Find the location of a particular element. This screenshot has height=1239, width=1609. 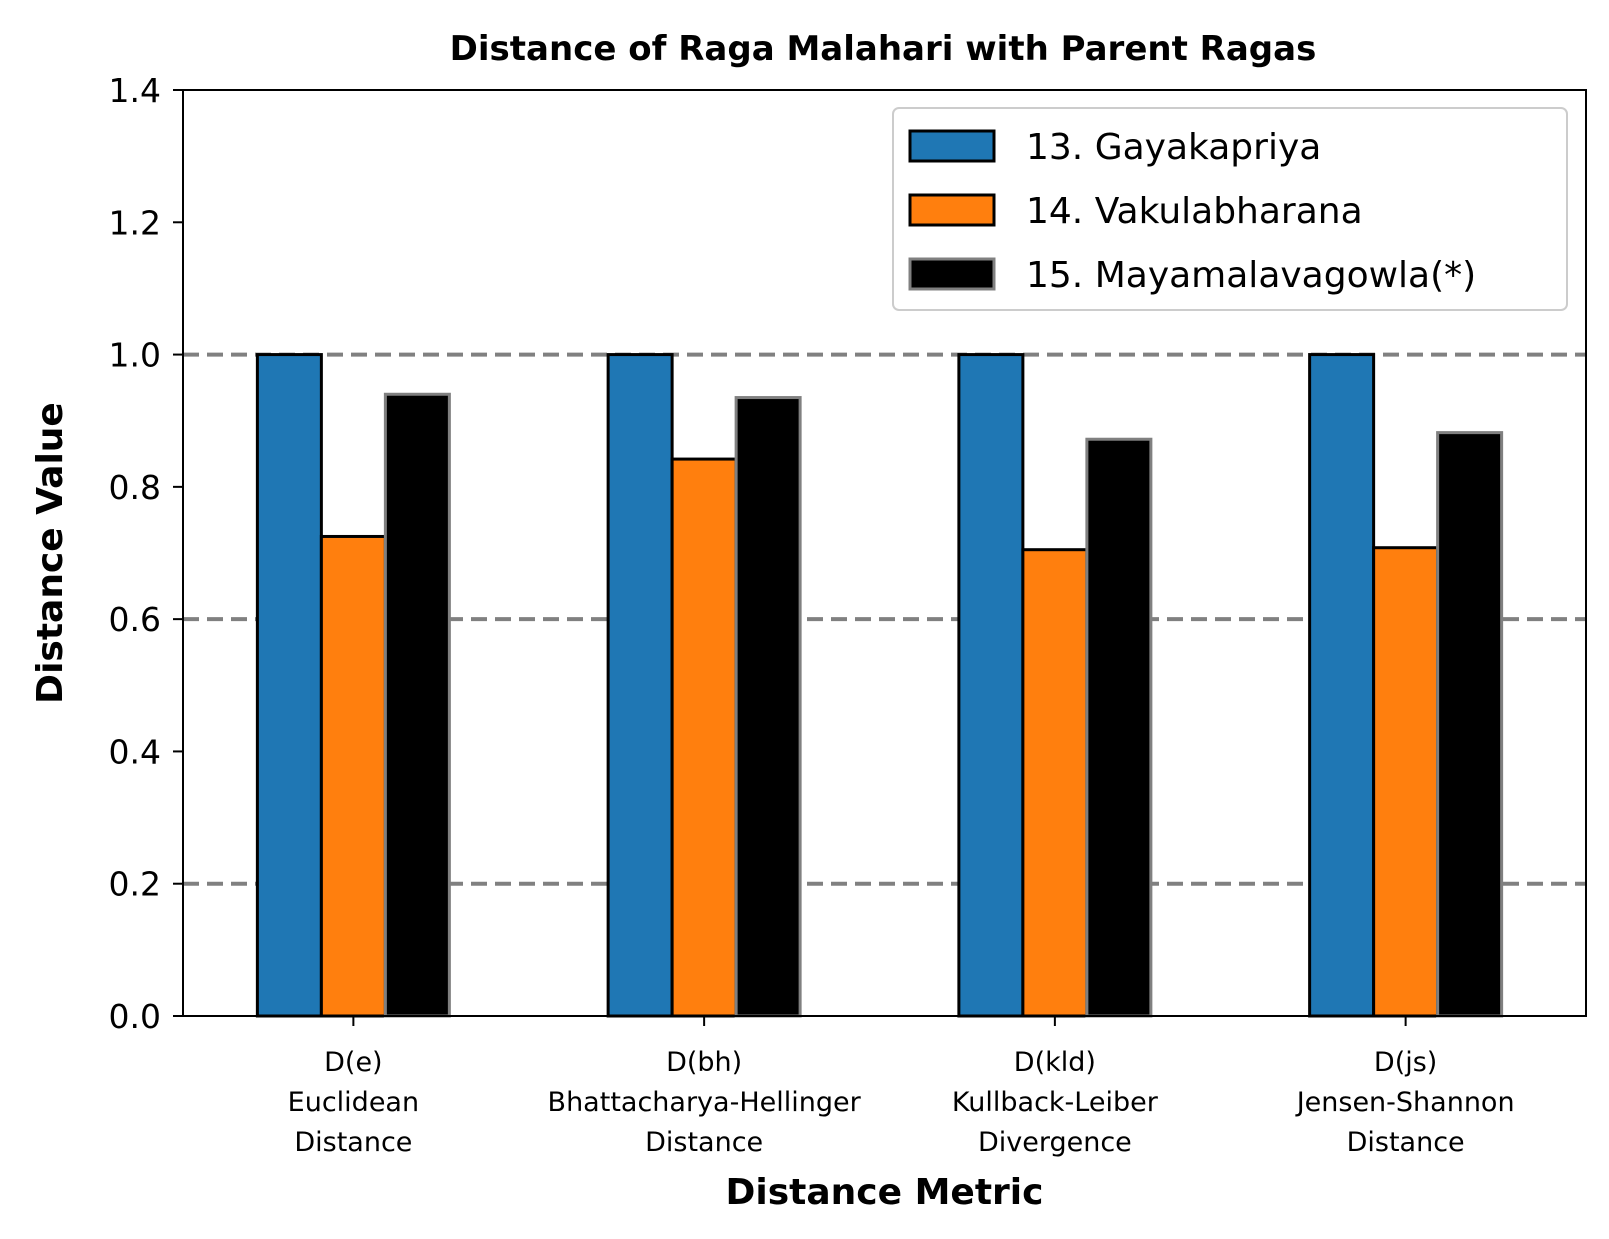

x-tick-label: Jensen-Shannon is located at coordinates (1405, 1102).